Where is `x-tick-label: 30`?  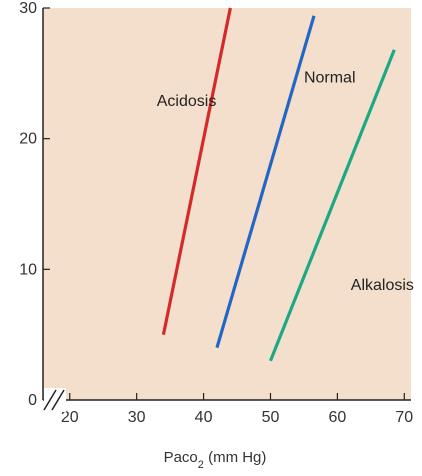 x-tick-label: 30 is located at coordinates (137, 417).